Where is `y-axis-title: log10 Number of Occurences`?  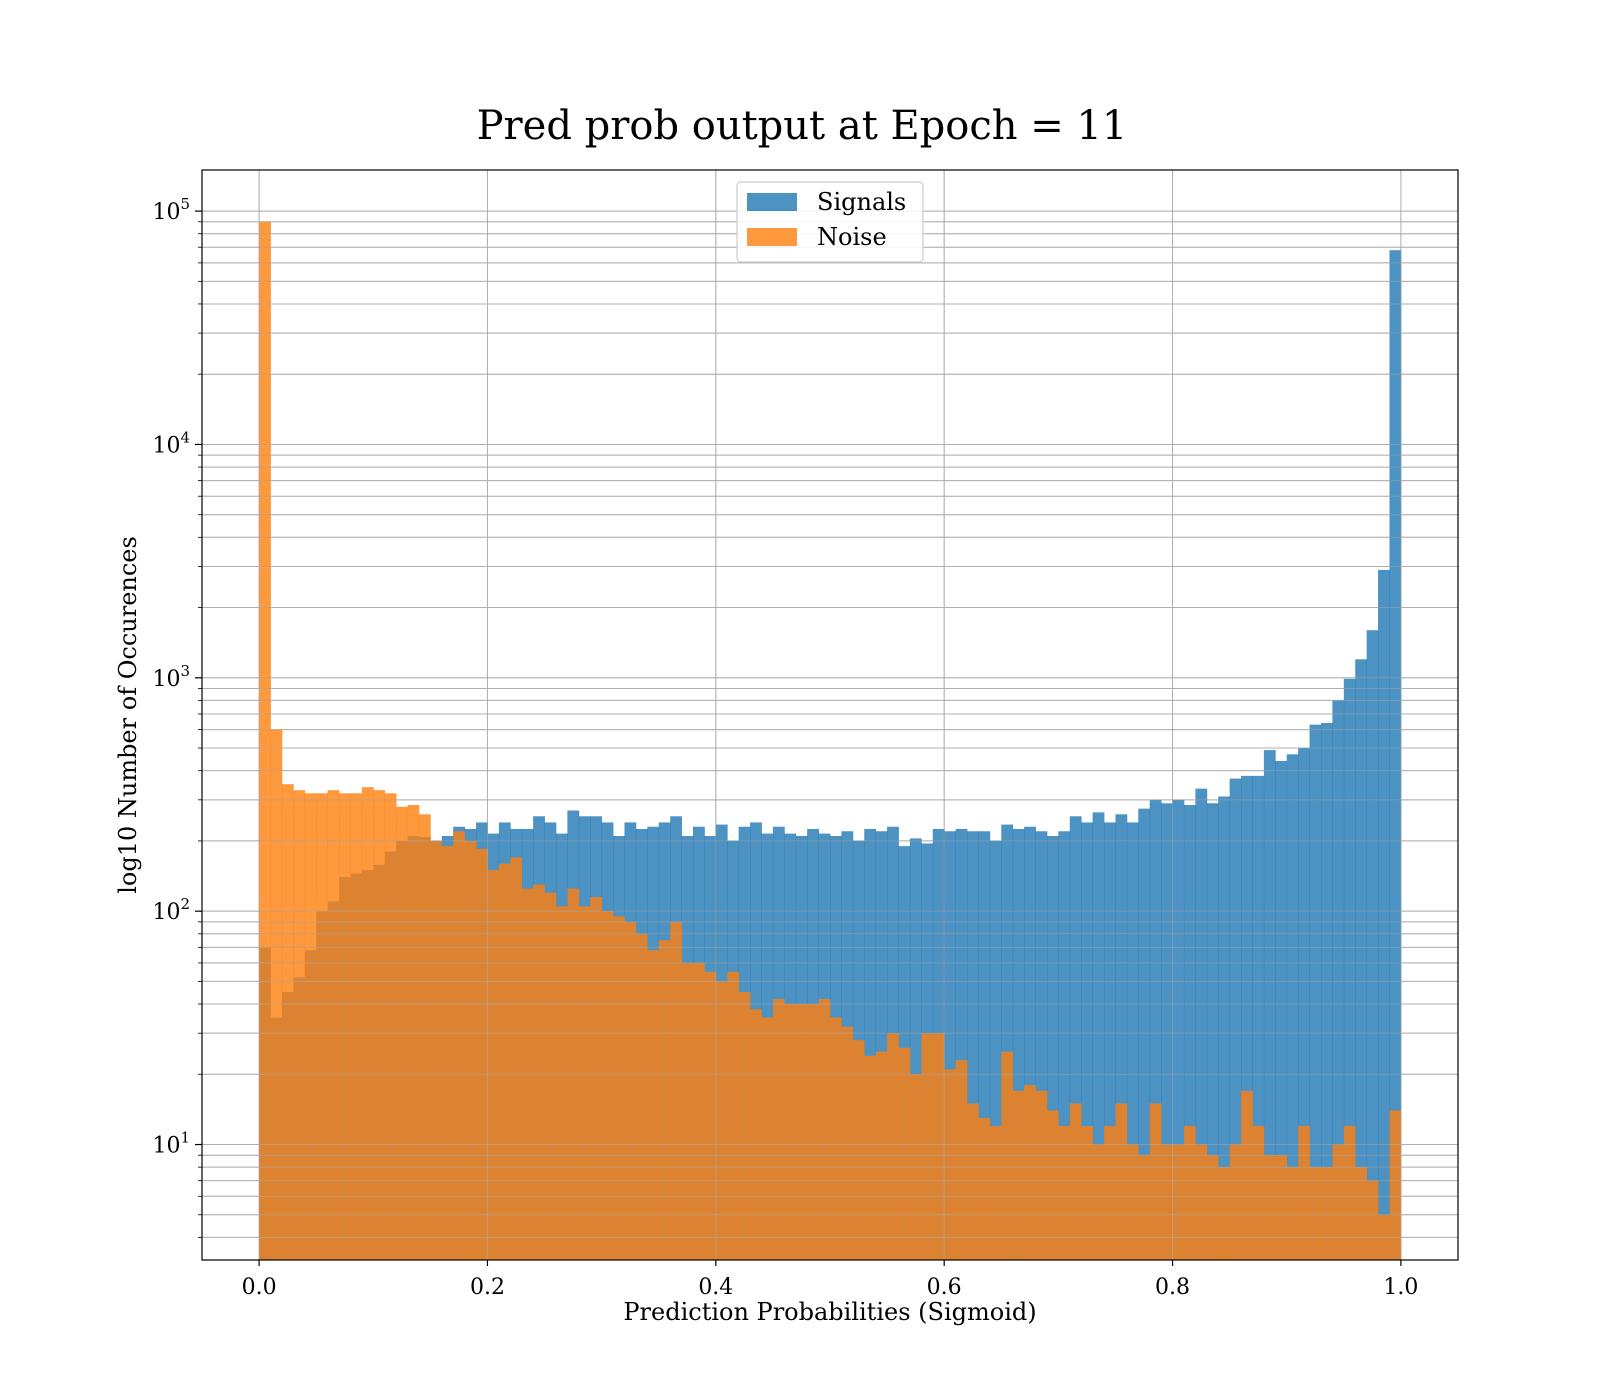
y-axis-title: log10 Number of Occurences is located at coordinates (128, 715).